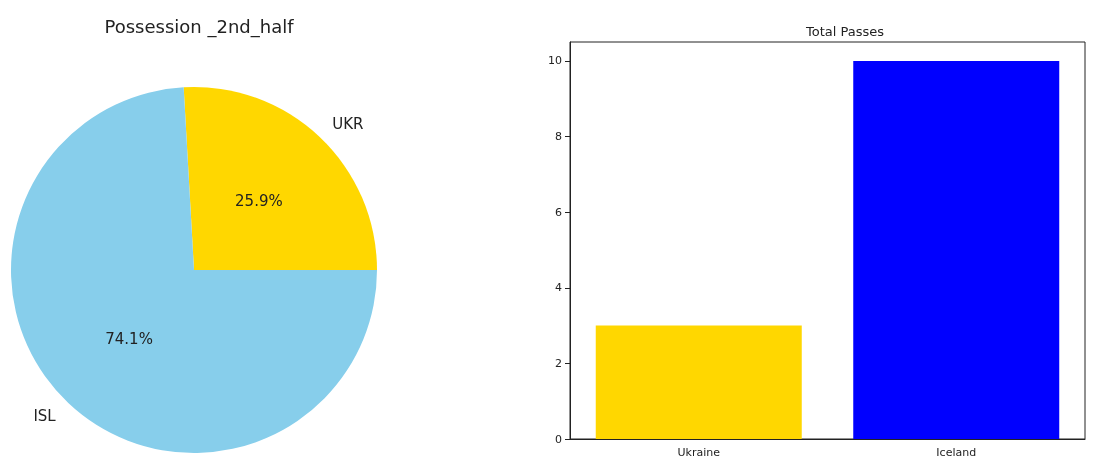  What do you see at coordinates (956, 452) in the screenshot?
I see `x-tick-label: Iceland` at bounding box center [956, 452].